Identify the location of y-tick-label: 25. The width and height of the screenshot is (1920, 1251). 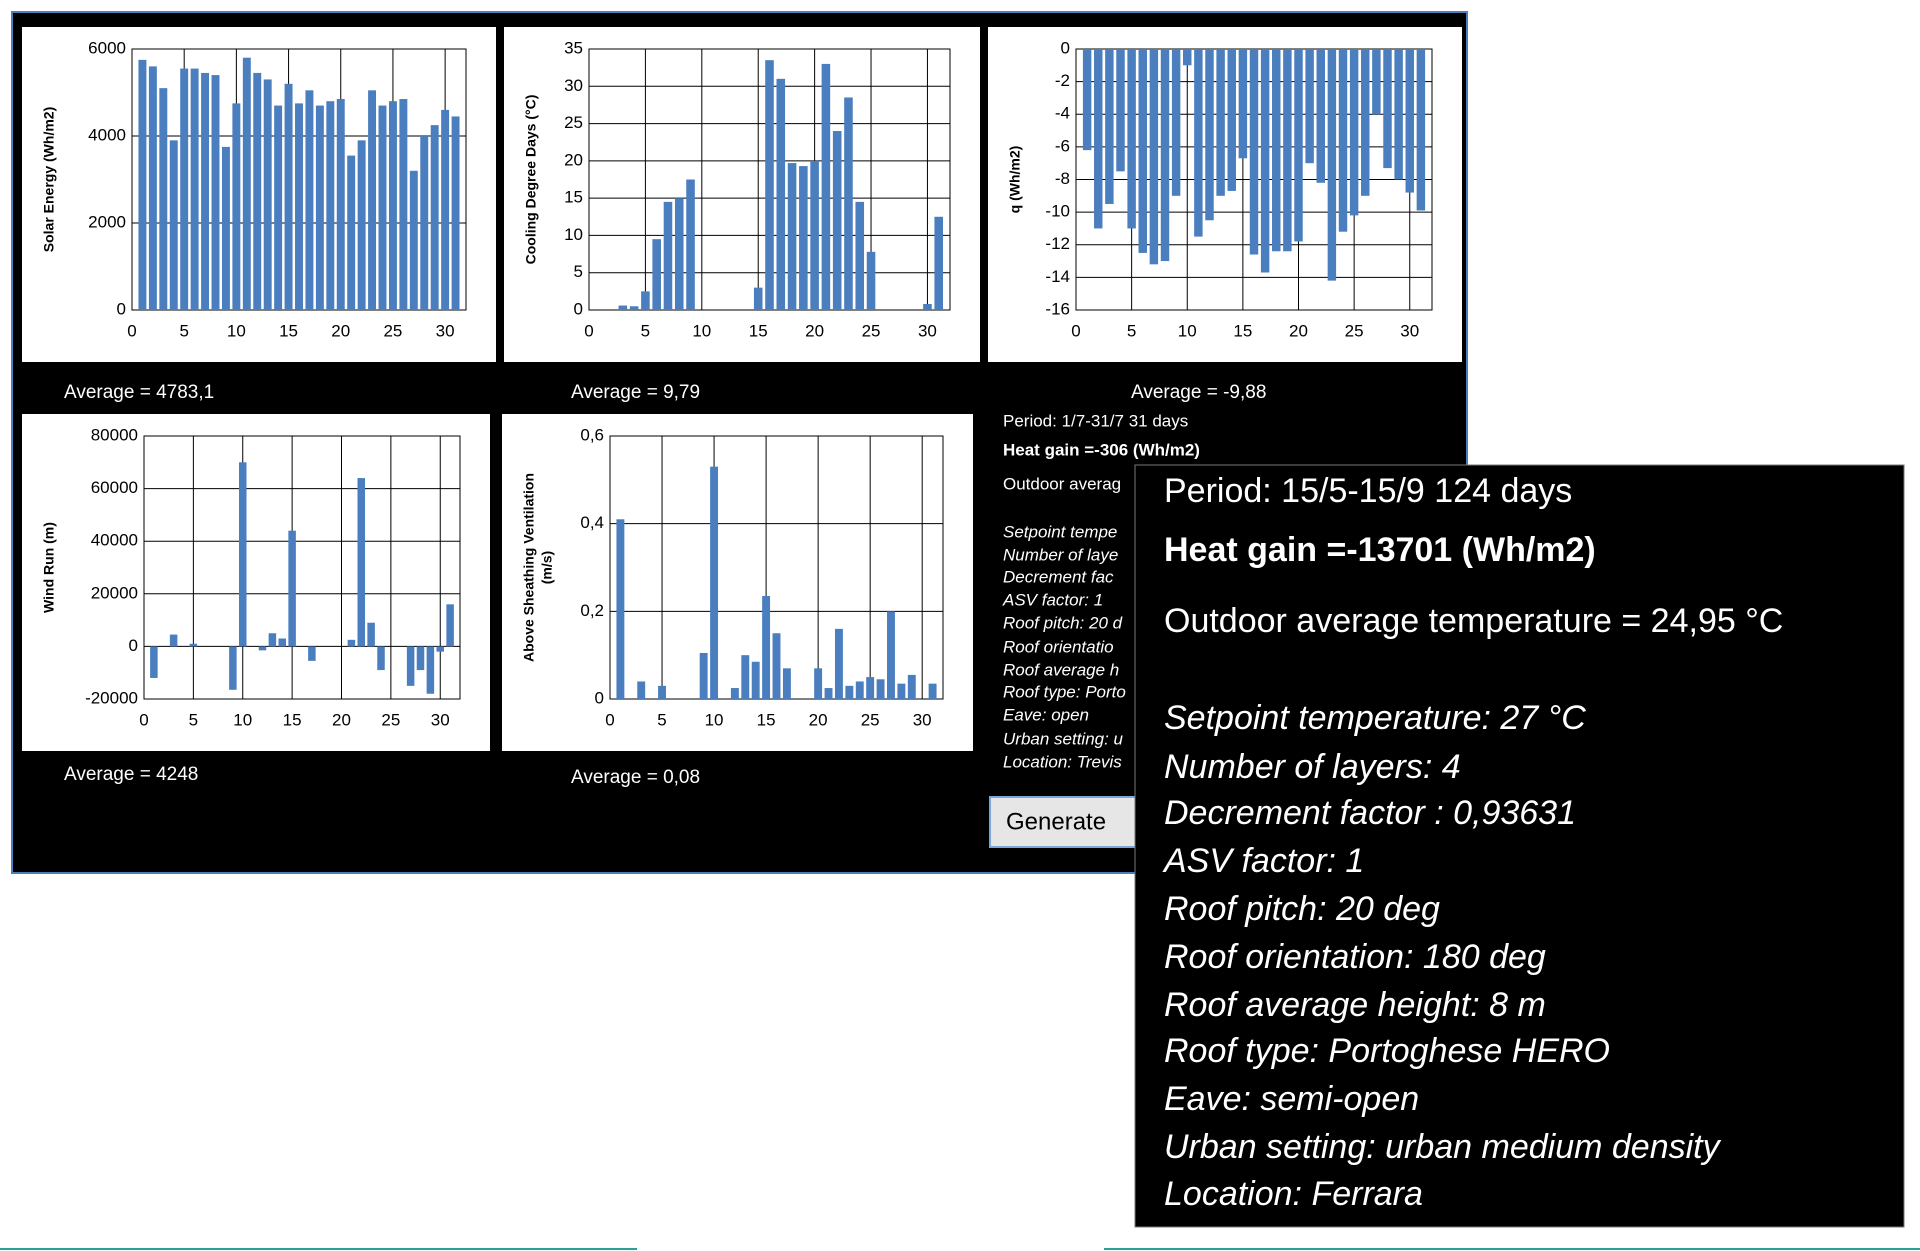
(573, 122).